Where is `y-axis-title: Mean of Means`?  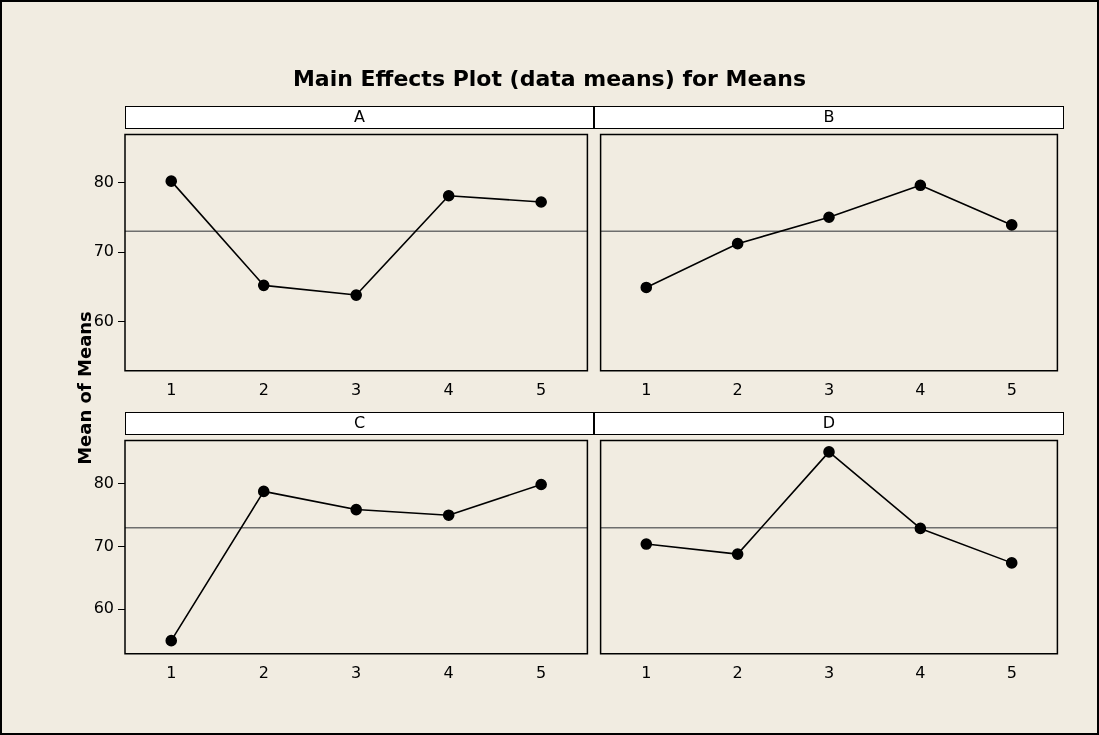
y-axis-title: Mean of Means is located at coordinates (84, 388).